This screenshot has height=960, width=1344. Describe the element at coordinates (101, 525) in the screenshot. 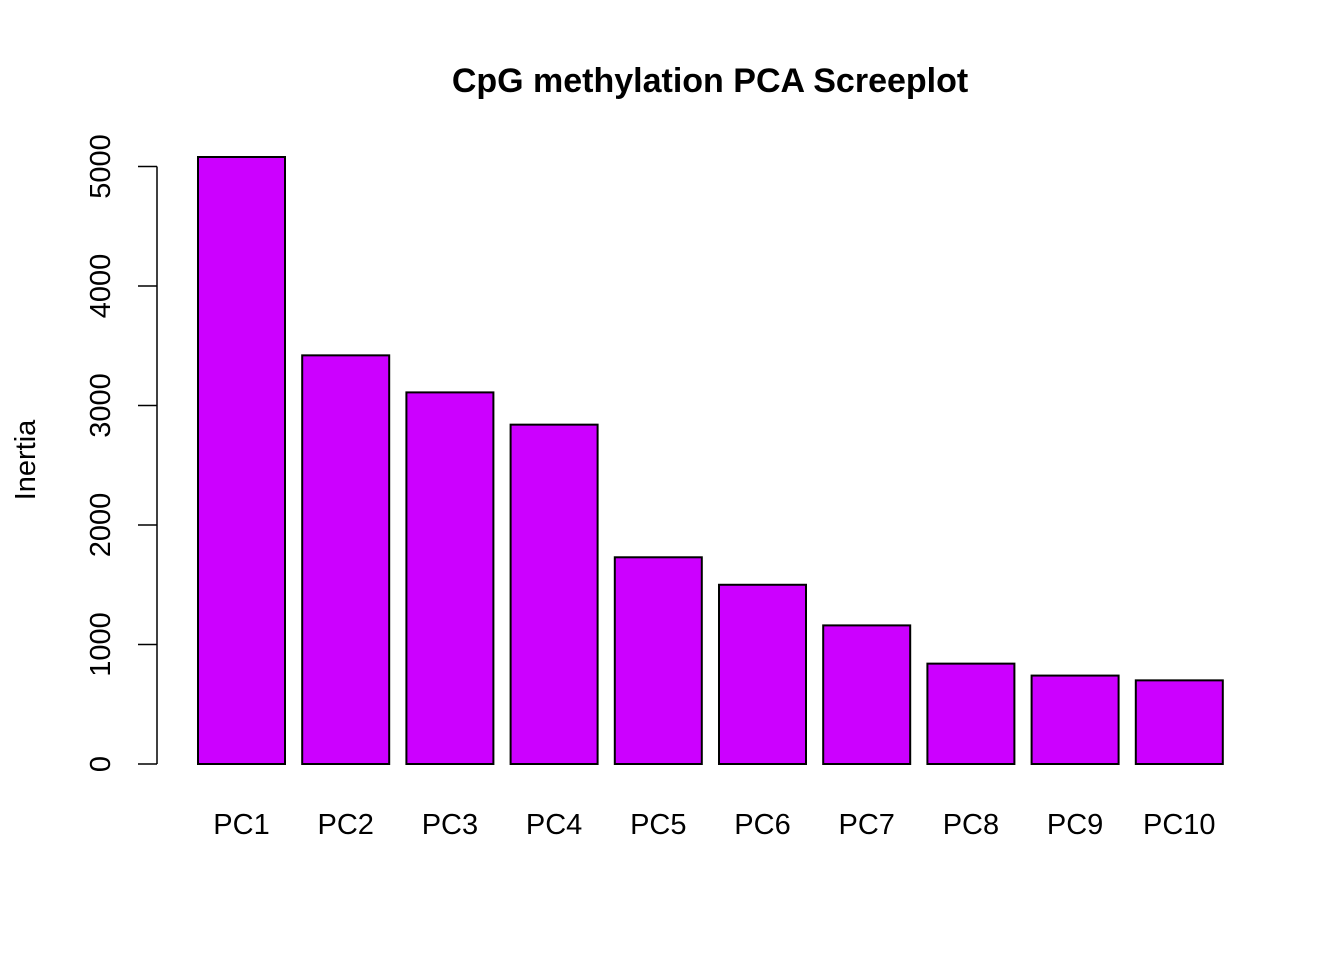

I see `y-tick-label: 2000` at that location.